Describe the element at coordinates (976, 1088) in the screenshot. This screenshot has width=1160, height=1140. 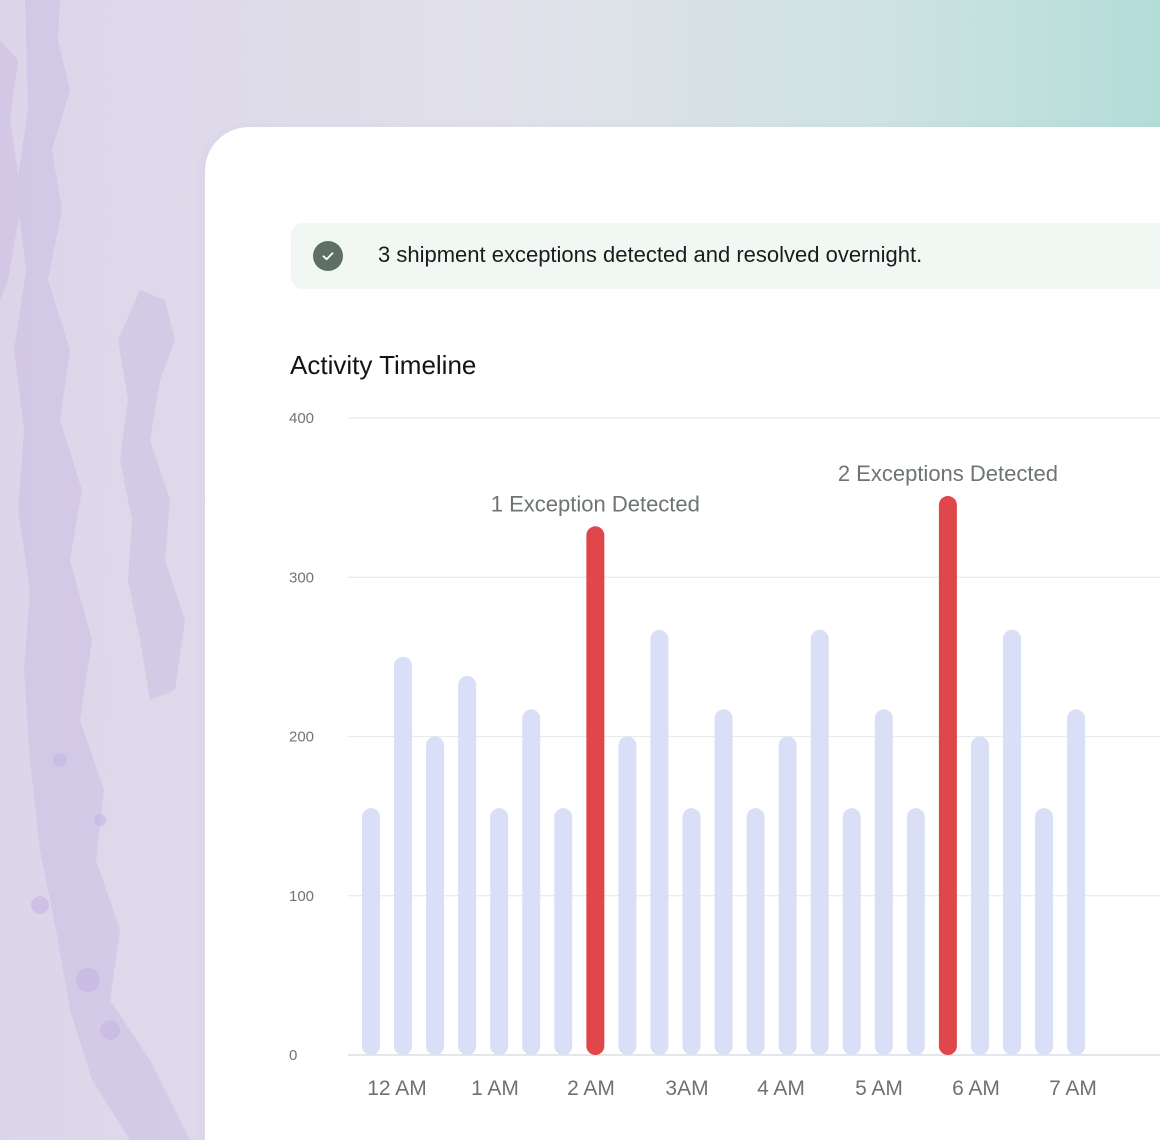
I see `x-tick-label: 6 AM` at that location.